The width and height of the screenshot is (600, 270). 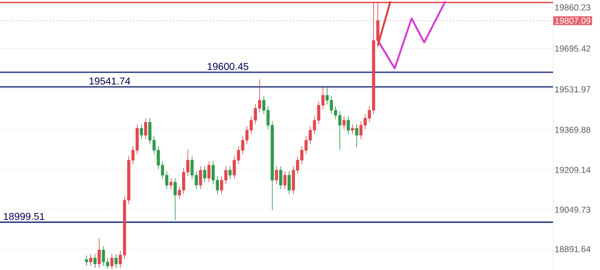 What do you see at coordinates (572, 7) in the screenshot?
I see `y-tick-label: 19860.23` at bounding box center [572, 7].